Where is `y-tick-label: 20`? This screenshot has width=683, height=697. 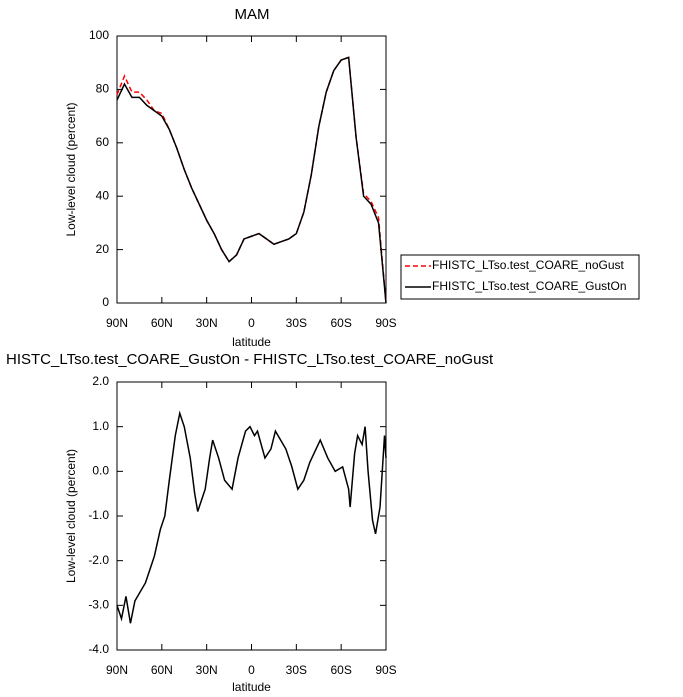
y-tick-label: 20 is located at coordinates (103, 249).